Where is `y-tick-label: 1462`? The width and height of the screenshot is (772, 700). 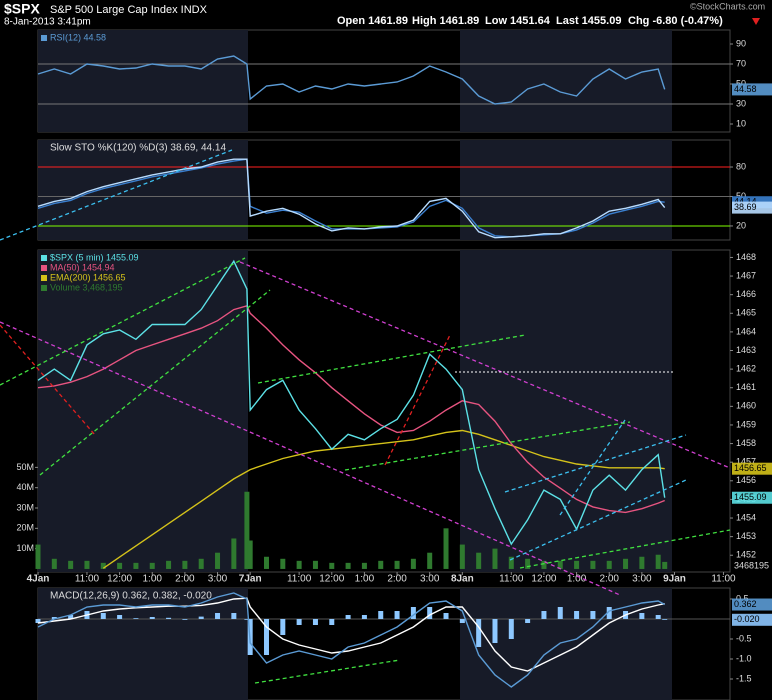
y-tick-label: 1462 is located at coordinates (746, 368).